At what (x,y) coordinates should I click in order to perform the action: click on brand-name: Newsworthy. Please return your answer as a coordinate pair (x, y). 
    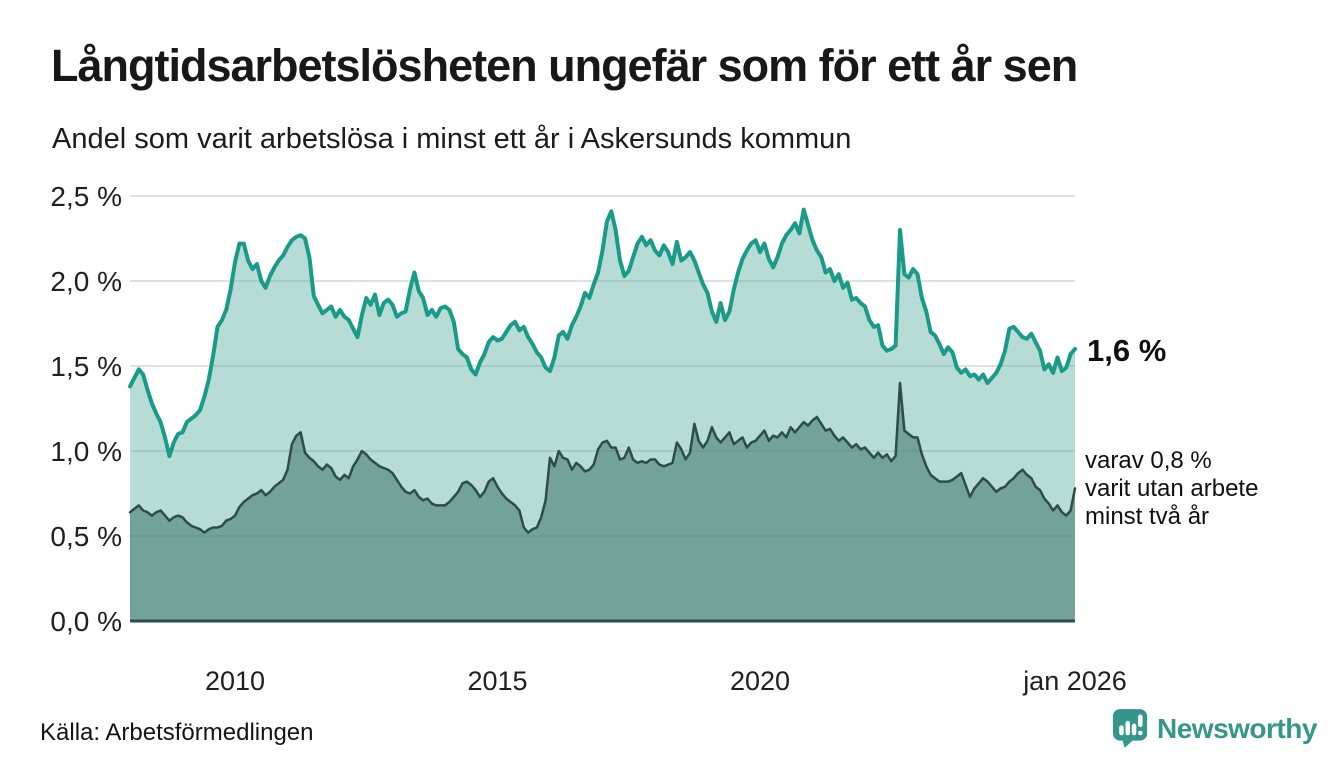
    Looking at the image, I should click on (1237, 728).